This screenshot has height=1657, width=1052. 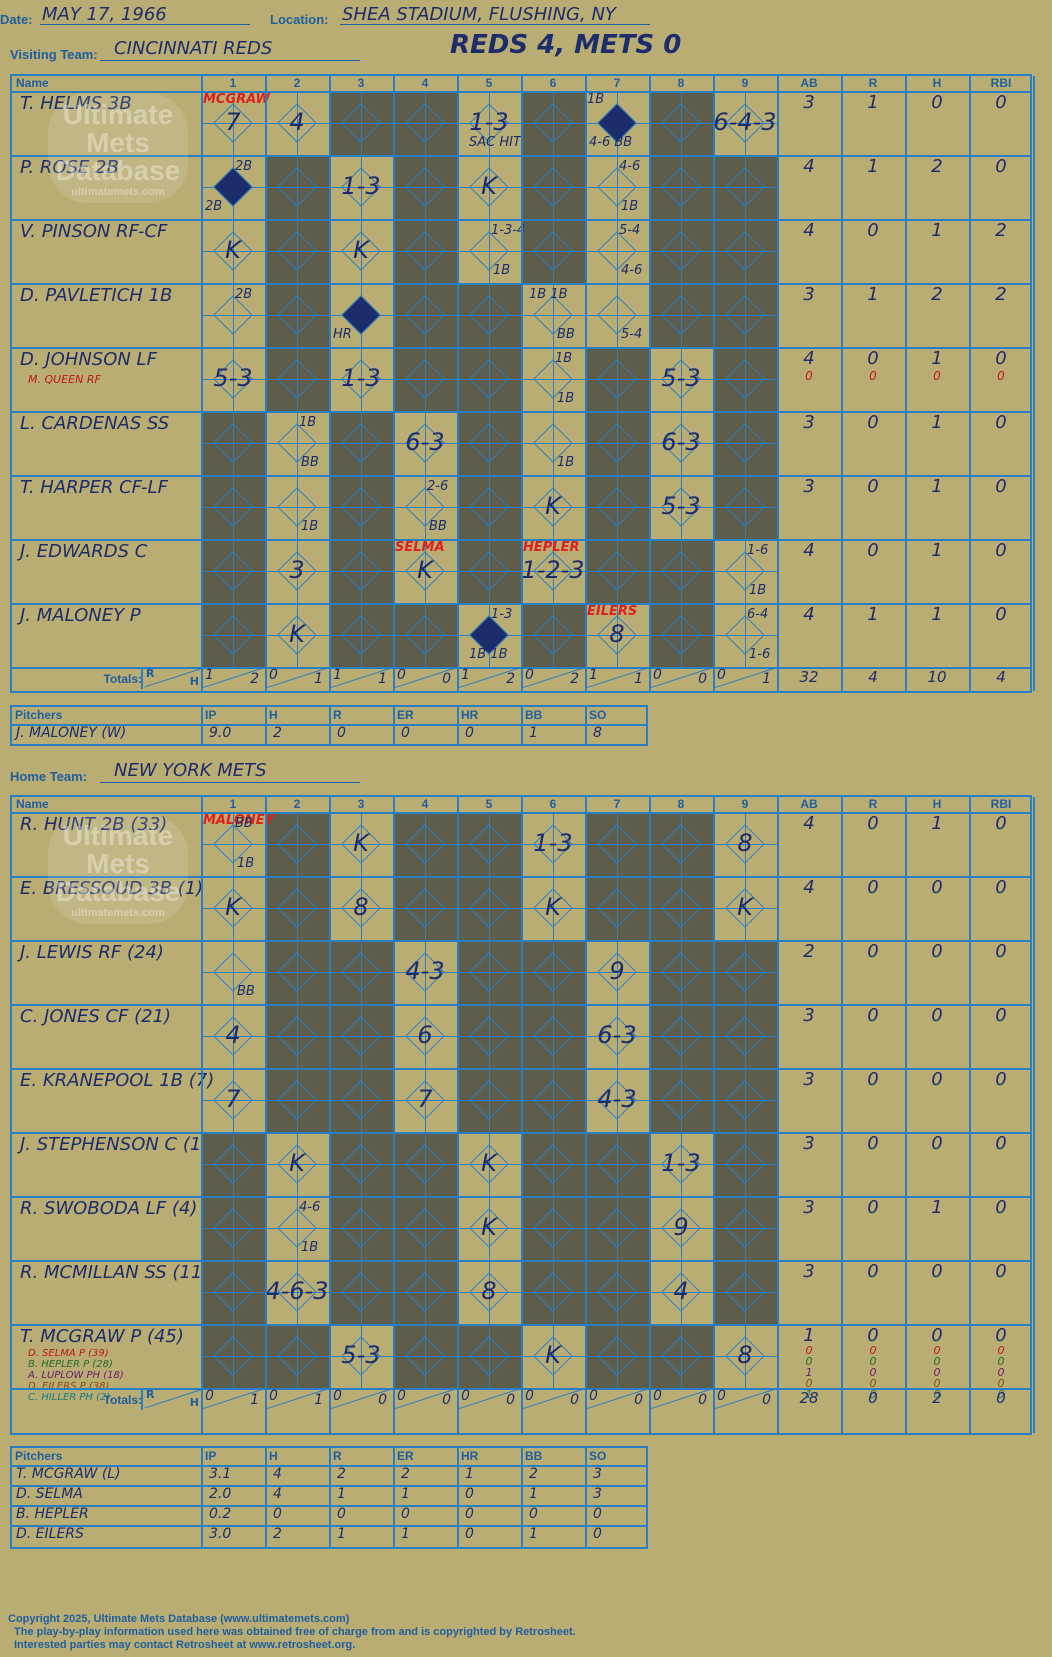 I want to click on home-player-name: E. BRESSOUD 3B (1), so click(x=112, y=888).